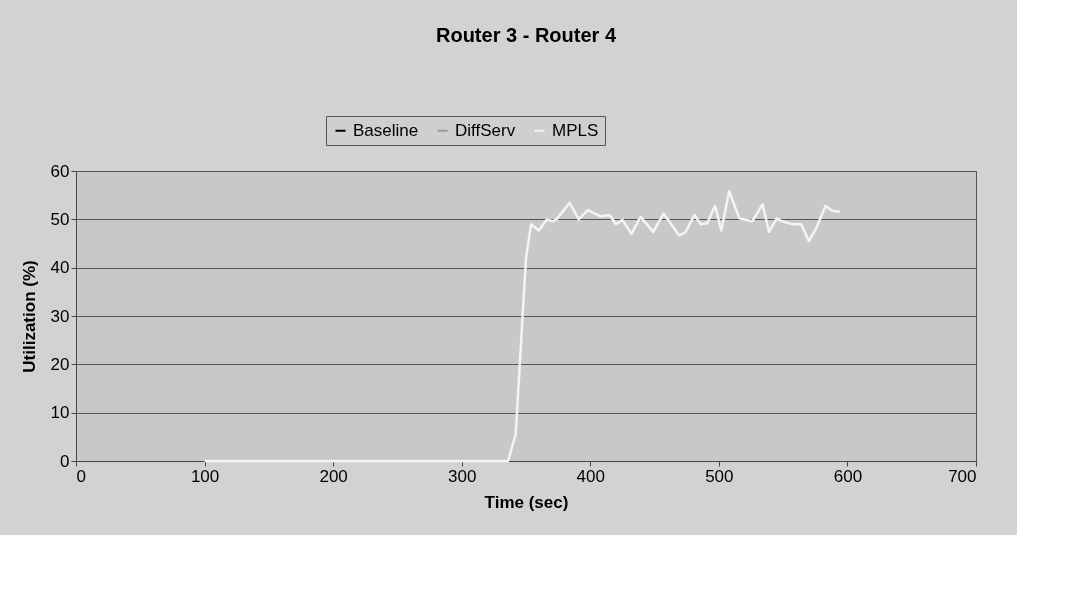 The height and width of the screenshot is (608, 1089). What do you see at coordinates (205, 476) in the screenshot?
I see `x-tick-label: 100` at bounding box center [205, 476].